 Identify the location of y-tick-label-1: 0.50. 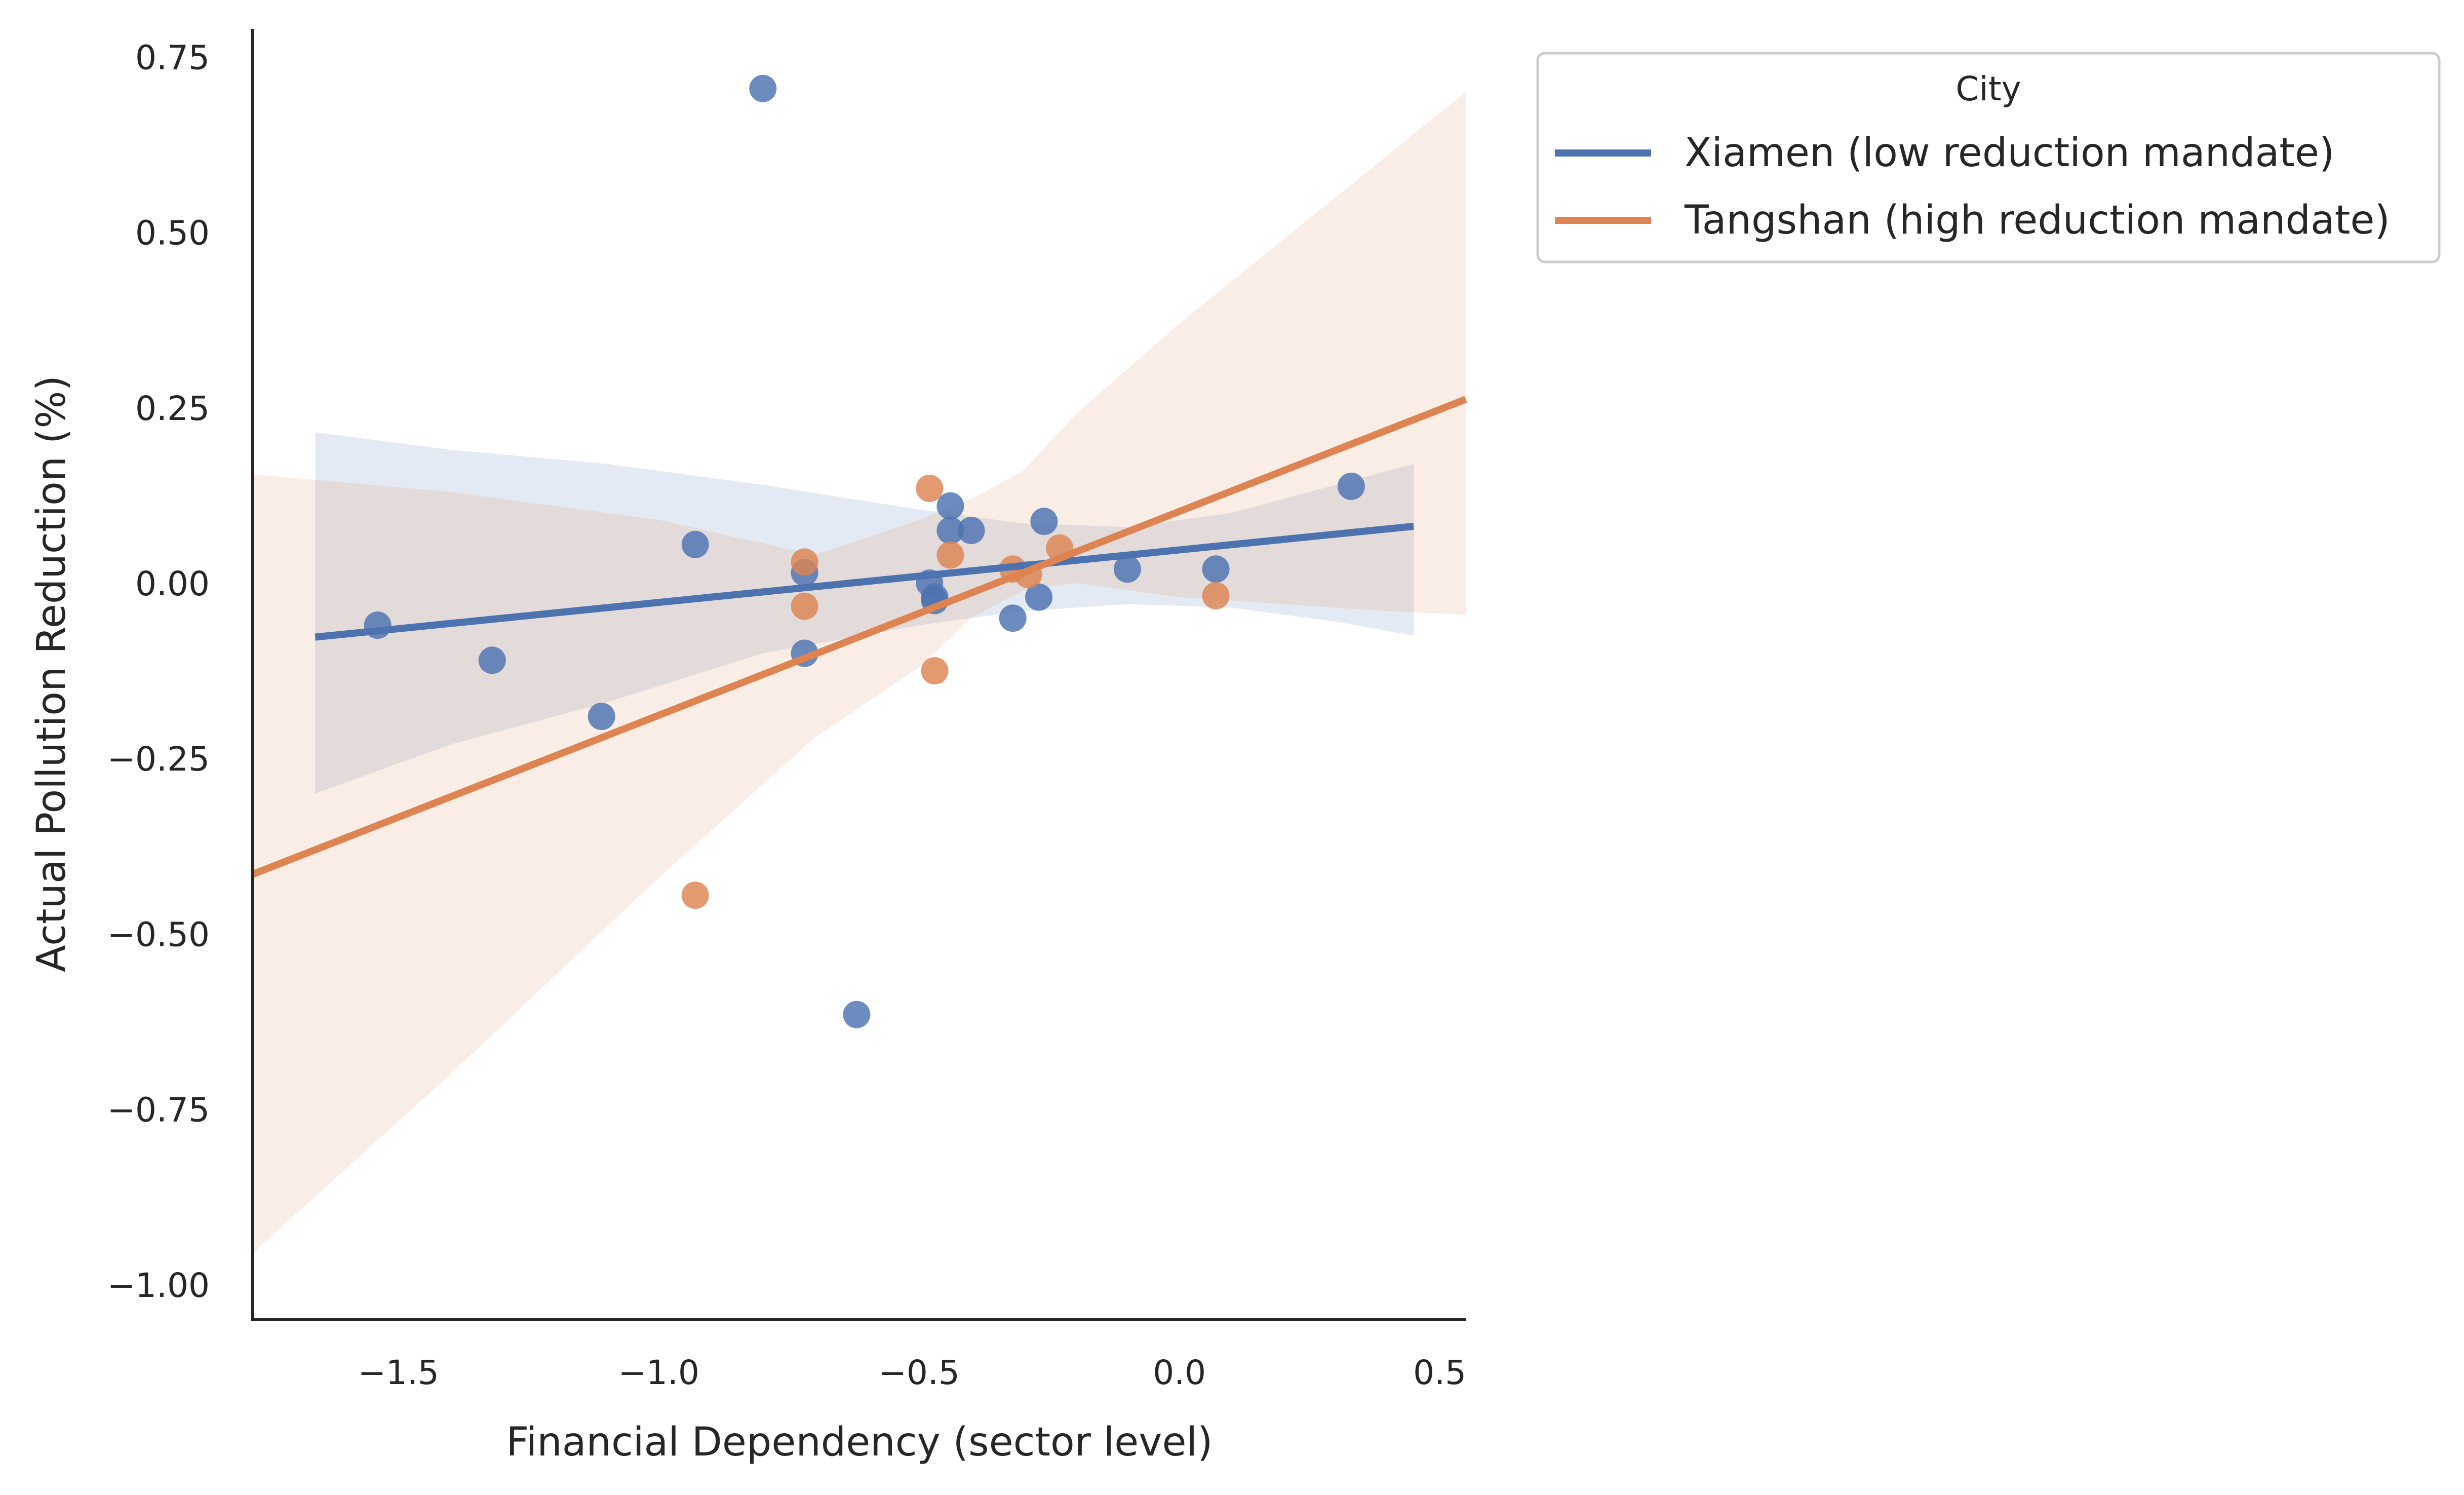
(172, 233).